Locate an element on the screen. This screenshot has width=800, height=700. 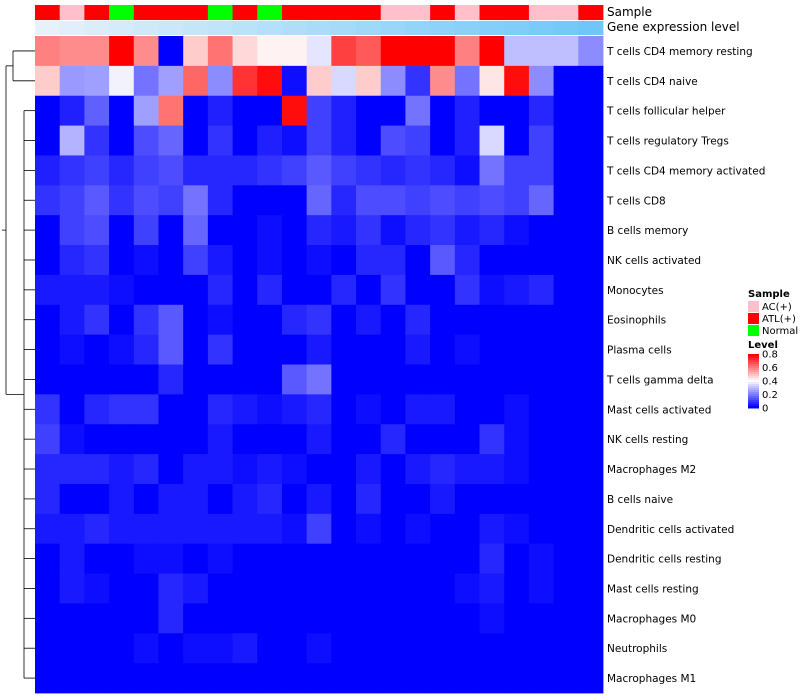
legend-sample-label: AC(+) is located at coordinates (777, 307).